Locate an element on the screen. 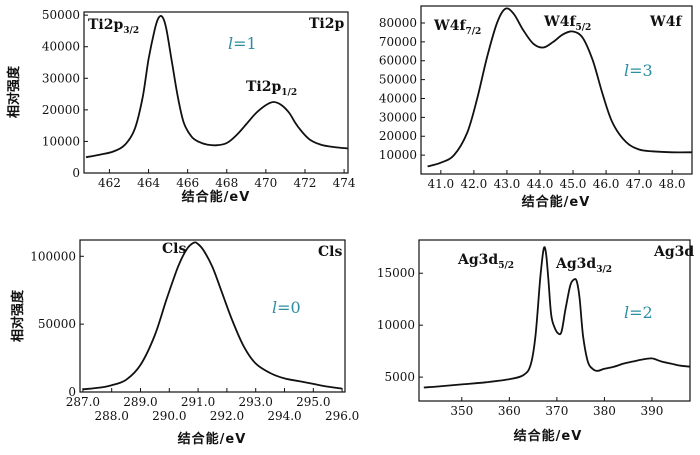  x-tick-label: 47.0 is located at coordinates (639, 184).